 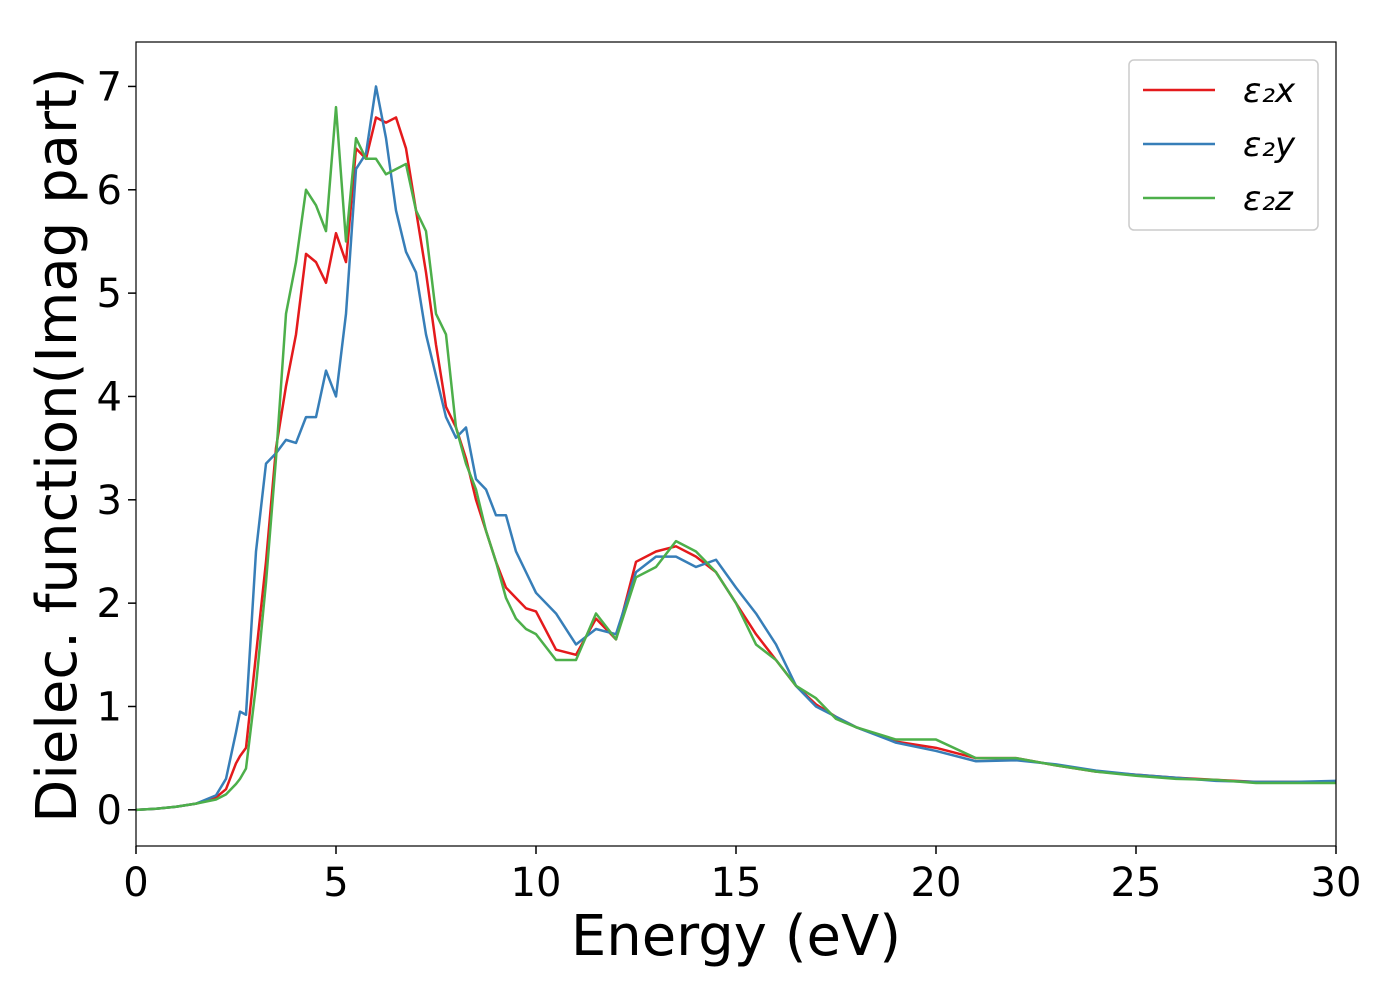 I want to click on x-tick-label: 20, so click(x=936, y=883).